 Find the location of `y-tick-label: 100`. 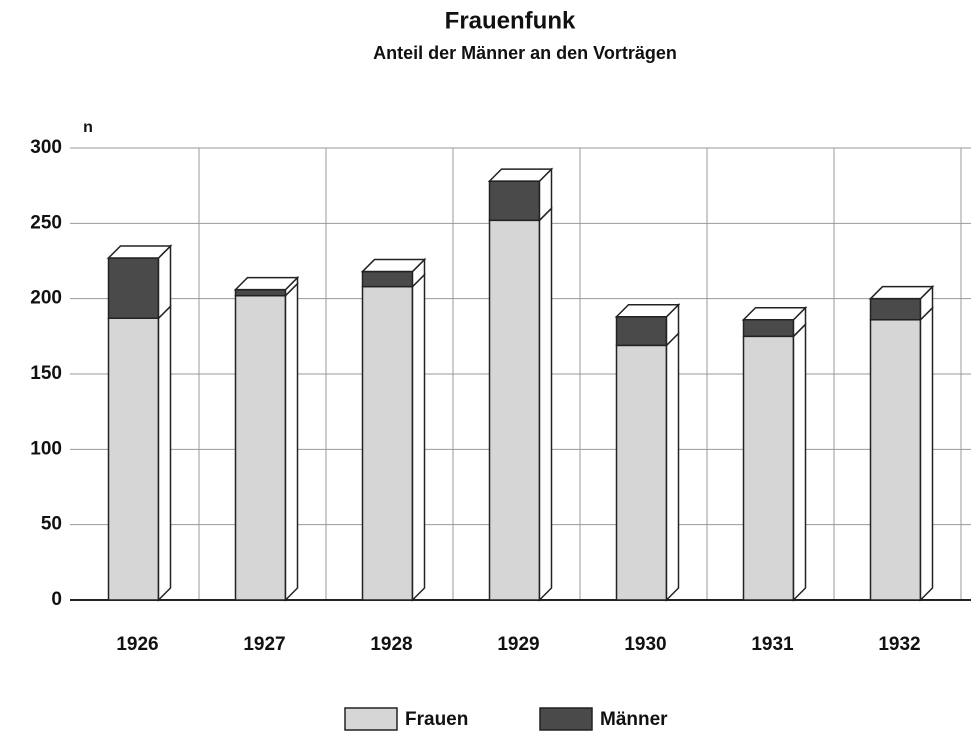

y-tick-label: 100 is located at coordinates (46, 448).